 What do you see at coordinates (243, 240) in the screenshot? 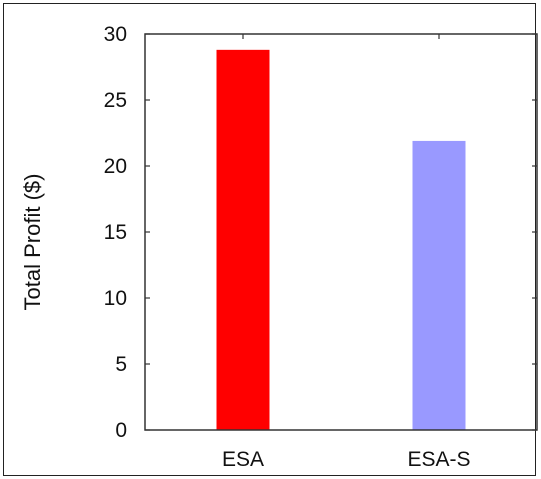
I see `bar-esa` at bounding box center [243, 240].